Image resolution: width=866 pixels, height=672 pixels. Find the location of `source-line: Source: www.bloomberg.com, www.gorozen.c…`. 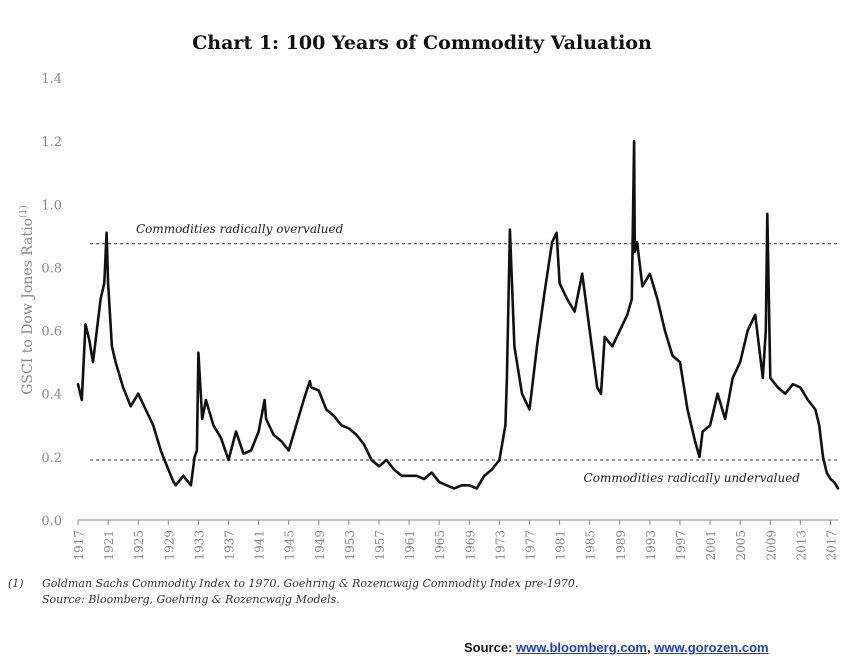

source-line: Source: www.bloomberg.com, www.gorozen.c… is located at coordinates (616, 647).